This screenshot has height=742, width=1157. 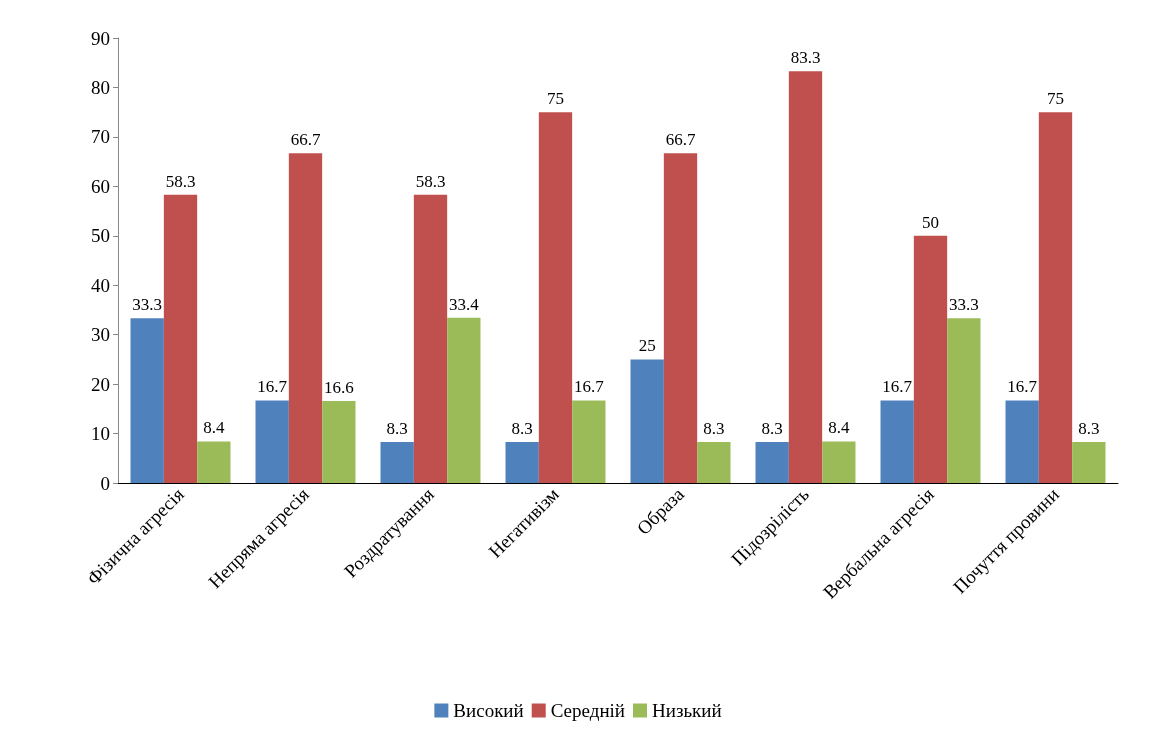 What do you see at coordinates (687, 710) in the screenshot?
I see `legend-label: Низький` at bounding box center [687, 710].